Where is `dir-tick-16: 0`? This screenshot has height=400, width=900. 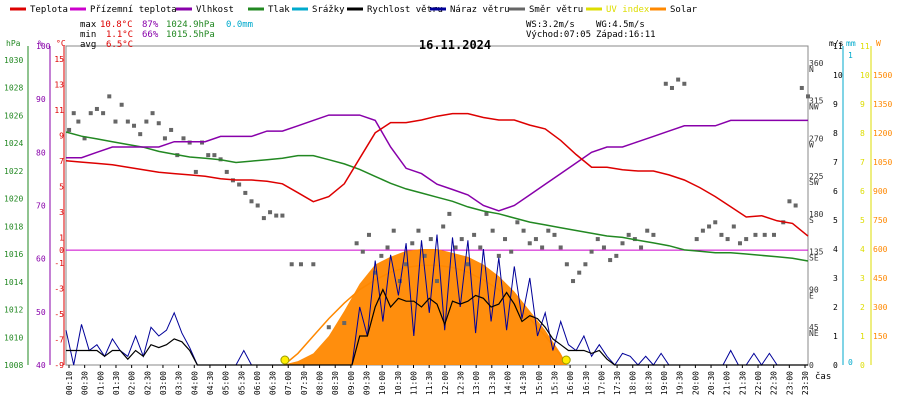 dir-tick-16: 0 is located at coordinates (811, 365).